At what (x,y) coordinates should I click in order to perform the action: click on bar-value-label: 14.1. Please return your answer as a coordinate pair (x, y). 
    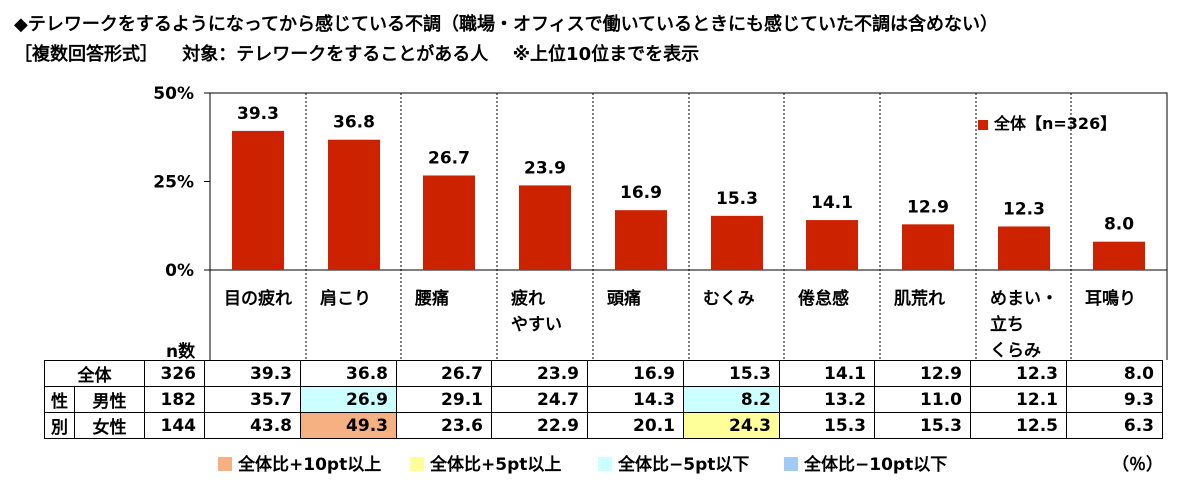
    Looking at the image, I should click on (832, 203).